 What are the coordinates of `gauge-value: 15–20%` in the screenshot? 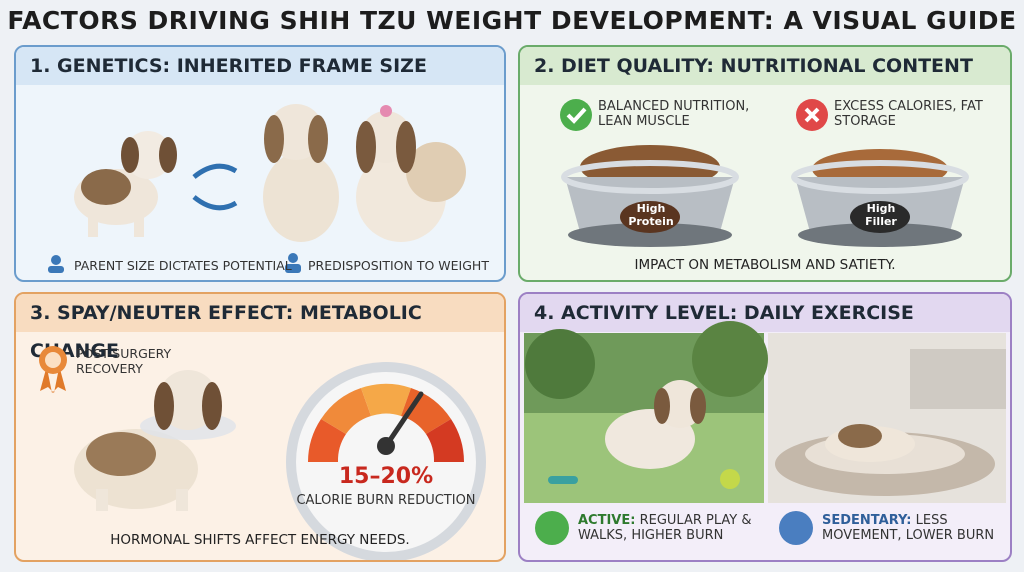 It's located at (386, 476).